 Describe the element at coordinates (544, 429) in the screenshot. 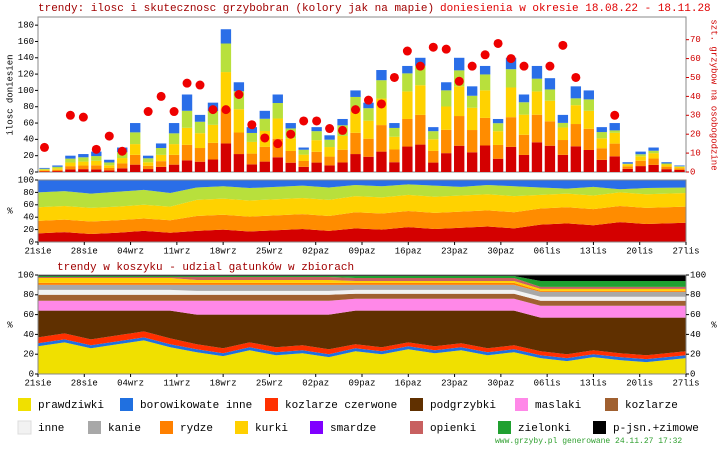

I see `legend-label: zielonki` at that location.